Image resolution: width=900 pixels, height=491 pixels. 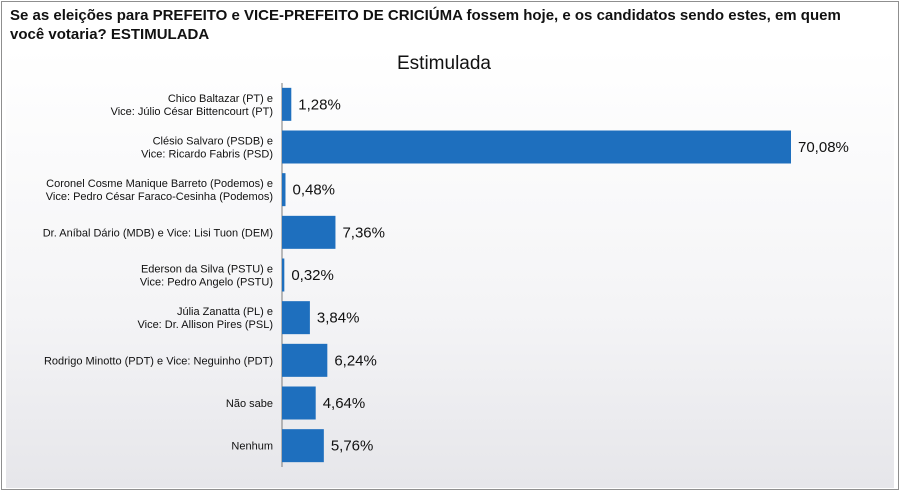 What do you see at coordinates (220, 99) in the screenshot?
I see `category-label-1-line-1: Chico Baltazar (PT) e` at bounding box center [220, 99].